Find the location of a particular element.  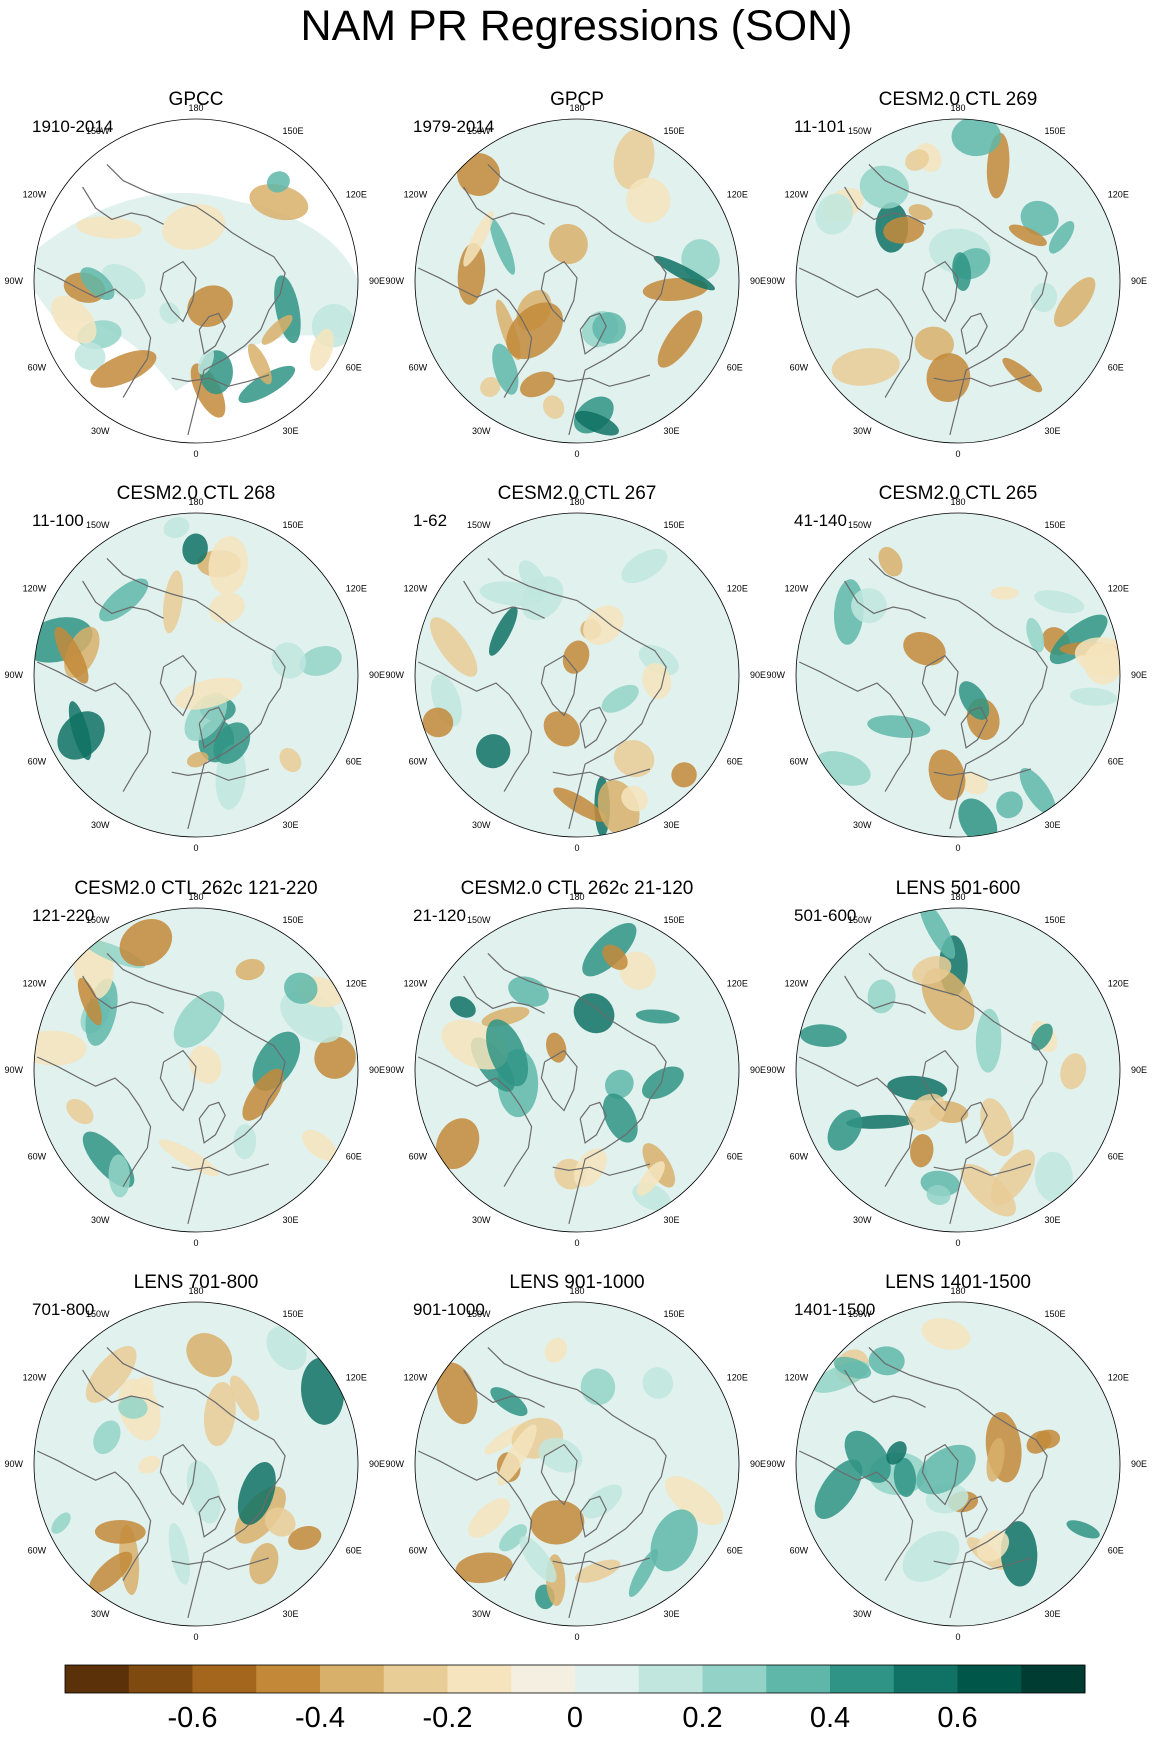

panel-period: 1-62 is located at coordinates (430, 520).